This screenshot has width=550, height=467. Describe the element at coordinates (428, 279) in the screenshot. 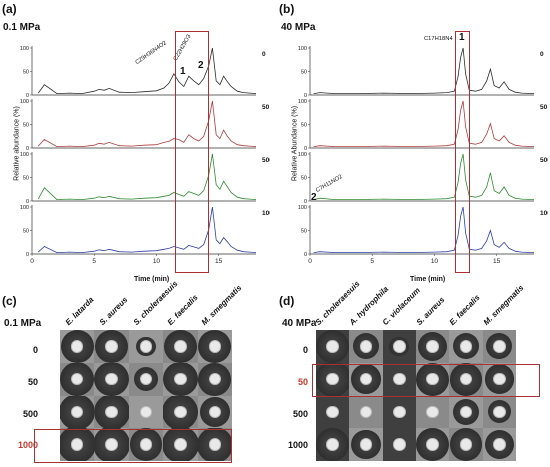

I see `panel-b-xlabel: Time (min)` at that location.